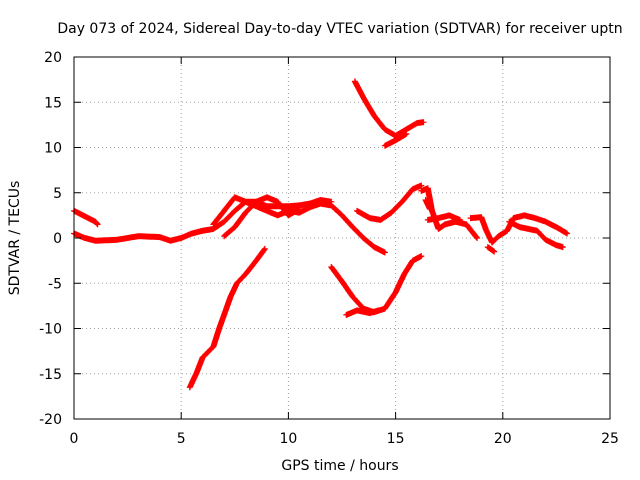 This screenshot has width=640, height=480. What do you see at coordinates (503, 439) in the screenshot?
I see `x-tick-label: 20` at bounding box center [503, 439].